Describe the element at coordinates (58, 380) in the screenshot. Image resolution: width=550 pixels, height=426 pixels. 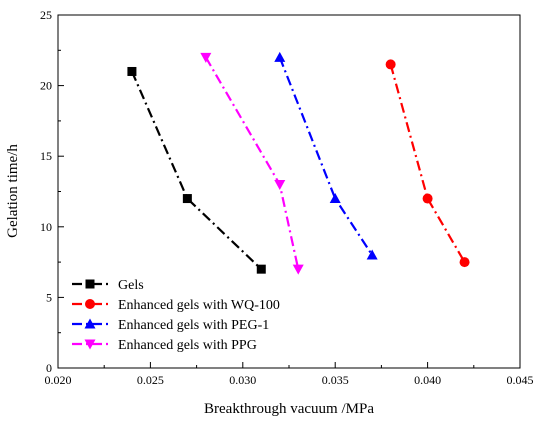
I see `x-tick-label: 0.020` at that location.